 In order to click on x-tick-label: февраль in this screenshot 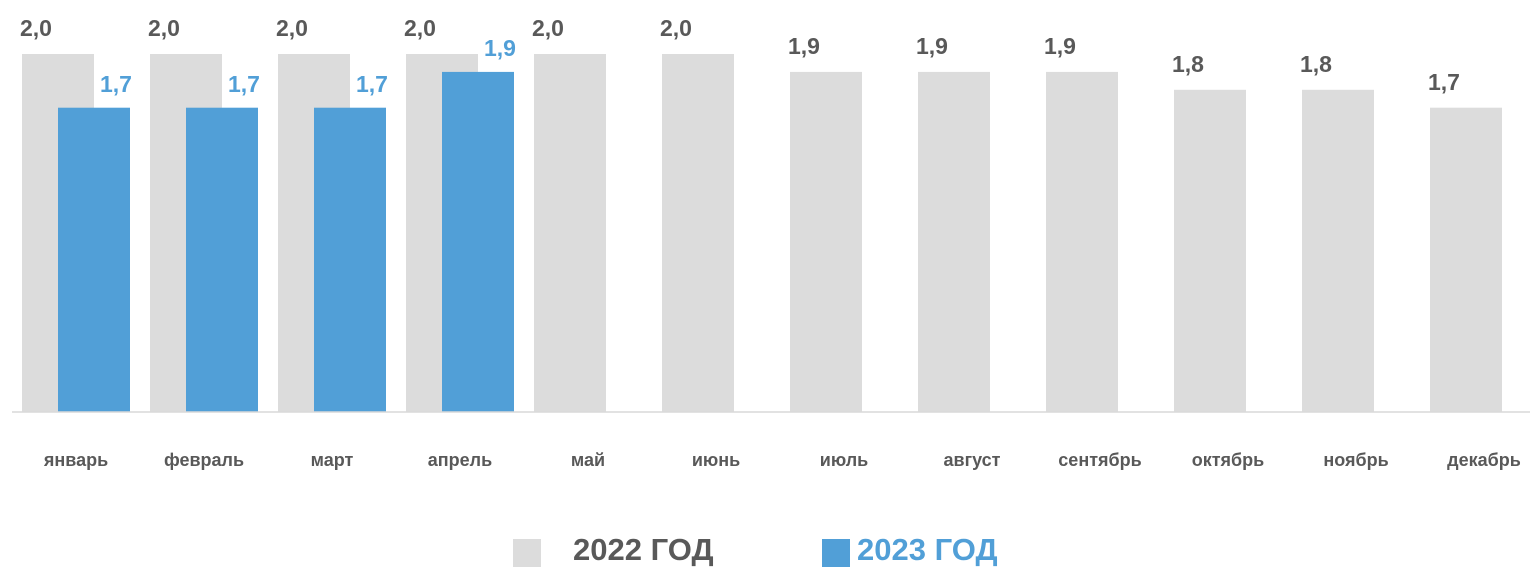, I will do `click(204, 460)`.